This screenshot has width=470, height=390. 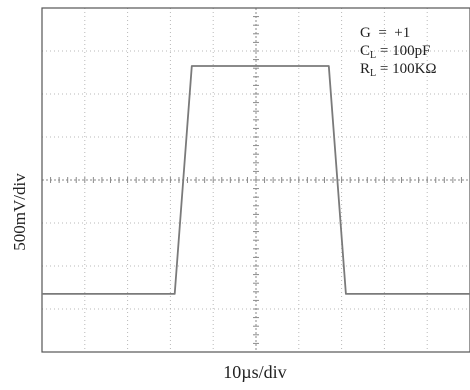 What do you see at coordinates (255, 372) in the screenshot?
I see `x-axis-label: 10µs/div` at bounding box center [255, 372].